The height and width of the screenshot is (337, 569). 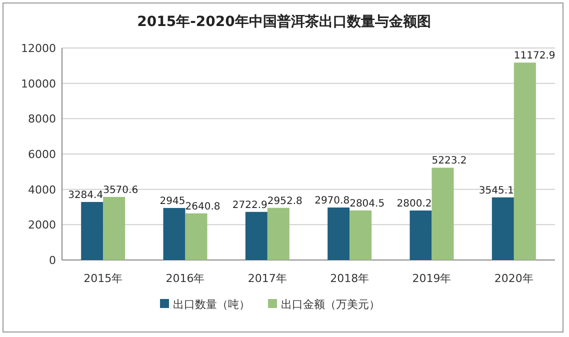 What do you see at coordinates (42, 225) in the screenshot?
I see `y-tick-label: 2000` at bounding box center [42, 225].